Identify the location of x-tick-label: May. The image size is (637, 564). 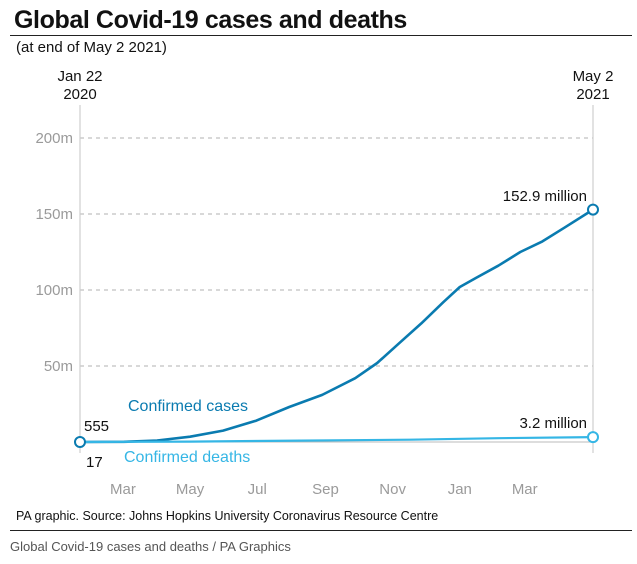
(190, 489).